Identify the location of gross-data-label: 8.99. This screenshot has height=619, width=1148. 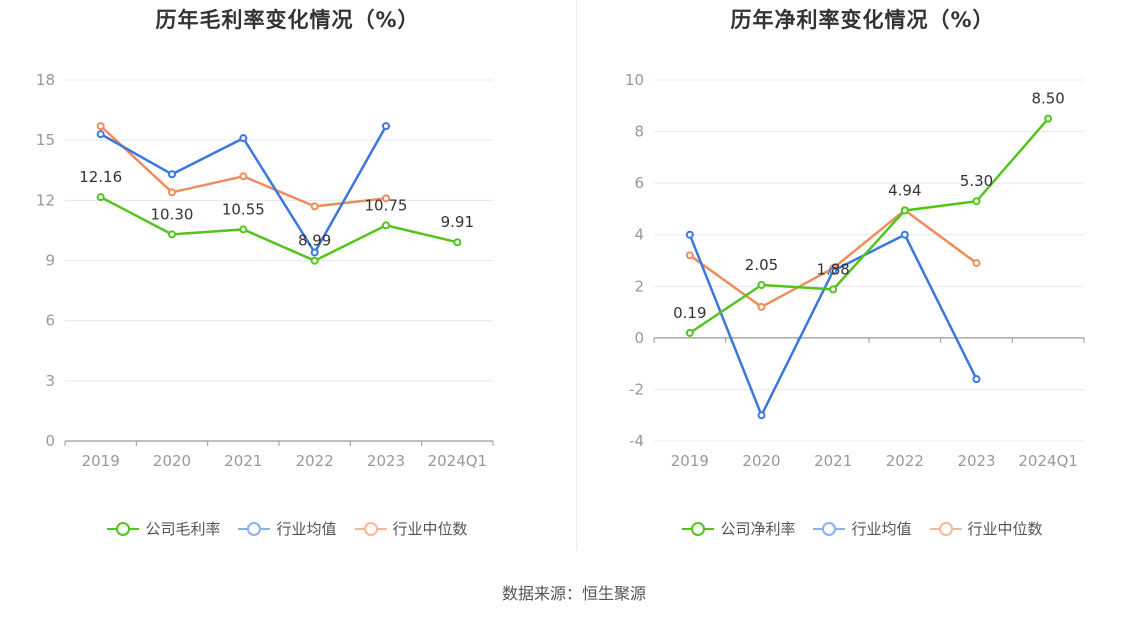
(314, 241).